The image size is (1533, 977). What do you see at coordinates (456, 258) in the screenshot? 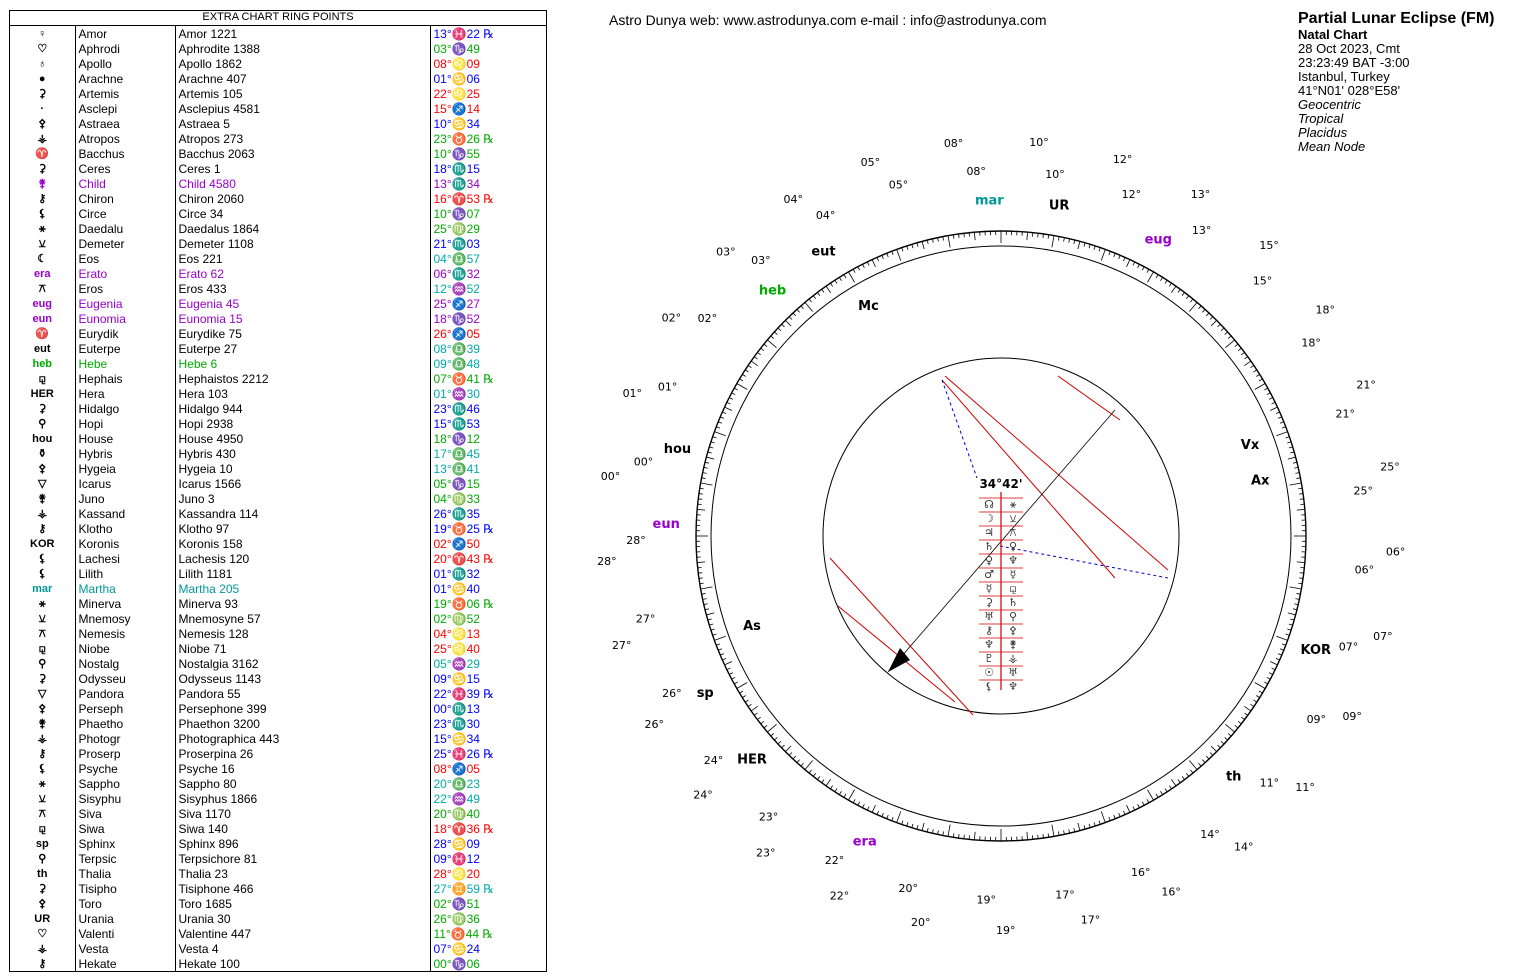
I see `row-position: 04°♎57` at bounding box center [456, 258].